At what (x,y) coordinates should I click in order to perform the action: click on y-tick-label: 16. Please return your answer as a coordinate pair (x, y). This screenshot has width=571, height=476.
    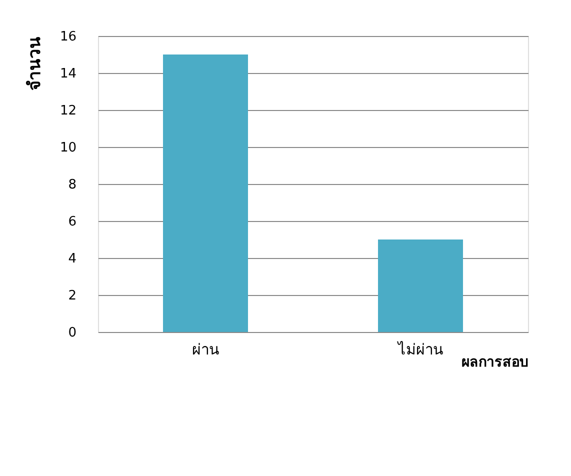
    Looking at the image, I should click on (68, 37).